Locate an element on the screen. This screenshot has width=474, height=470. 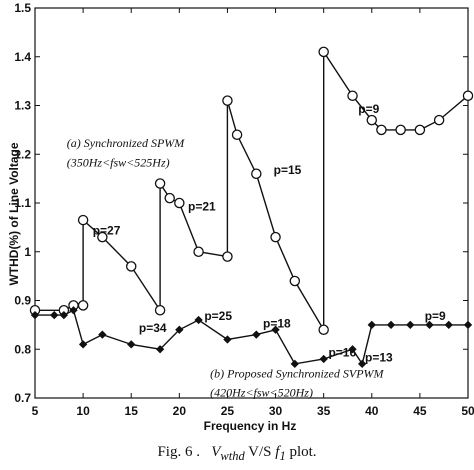
annotation-label: (b) Proposed Synchronized SVPWM is located at coordinates (297, 374).